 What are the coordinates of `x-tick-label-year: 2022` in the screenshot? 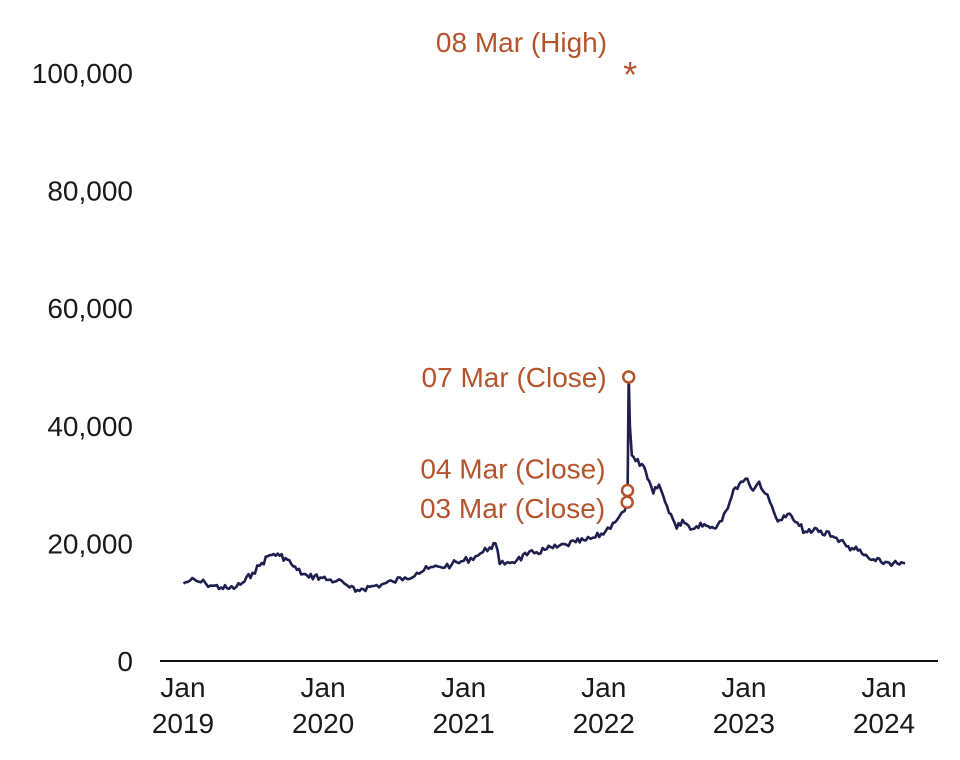 It's located at (604, 723).